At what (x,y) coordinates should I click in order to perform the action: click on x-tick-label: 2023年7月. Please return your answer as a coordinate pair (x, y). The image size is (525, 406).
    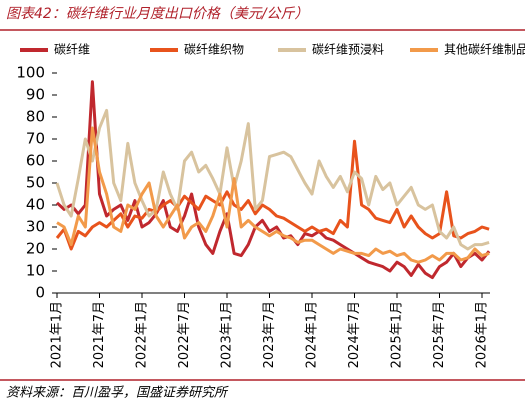
    Looking at the image, I should click on (269, 334).